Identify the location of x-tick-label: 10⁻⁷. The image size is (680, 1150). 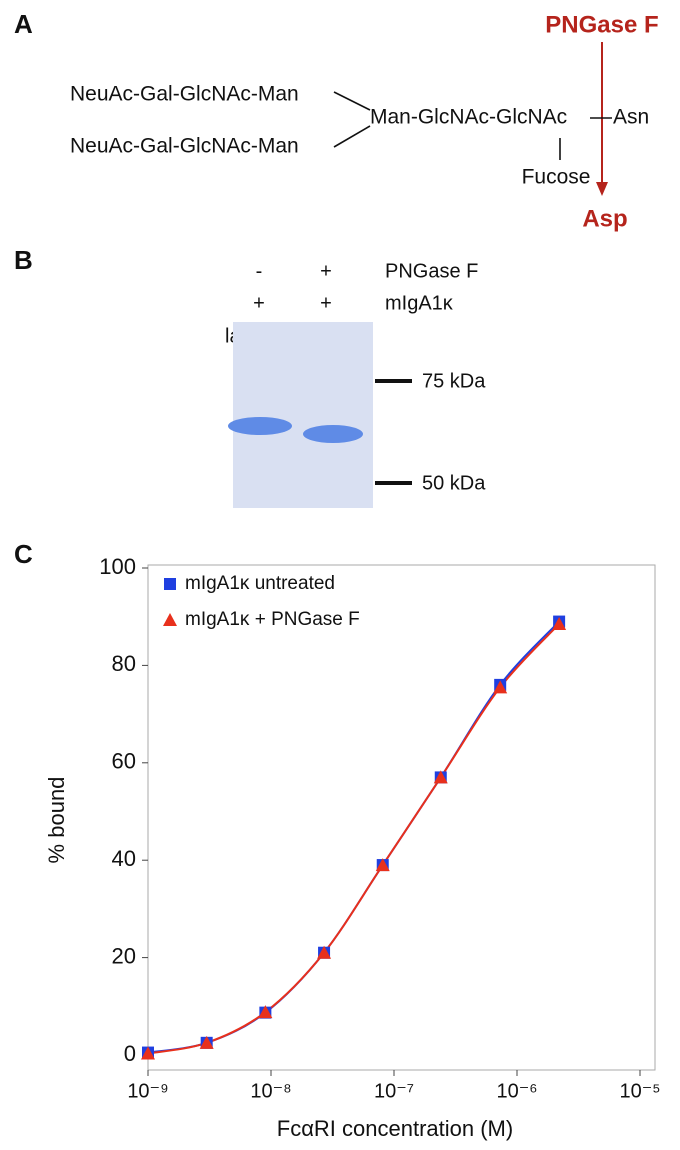
(394, 1091).